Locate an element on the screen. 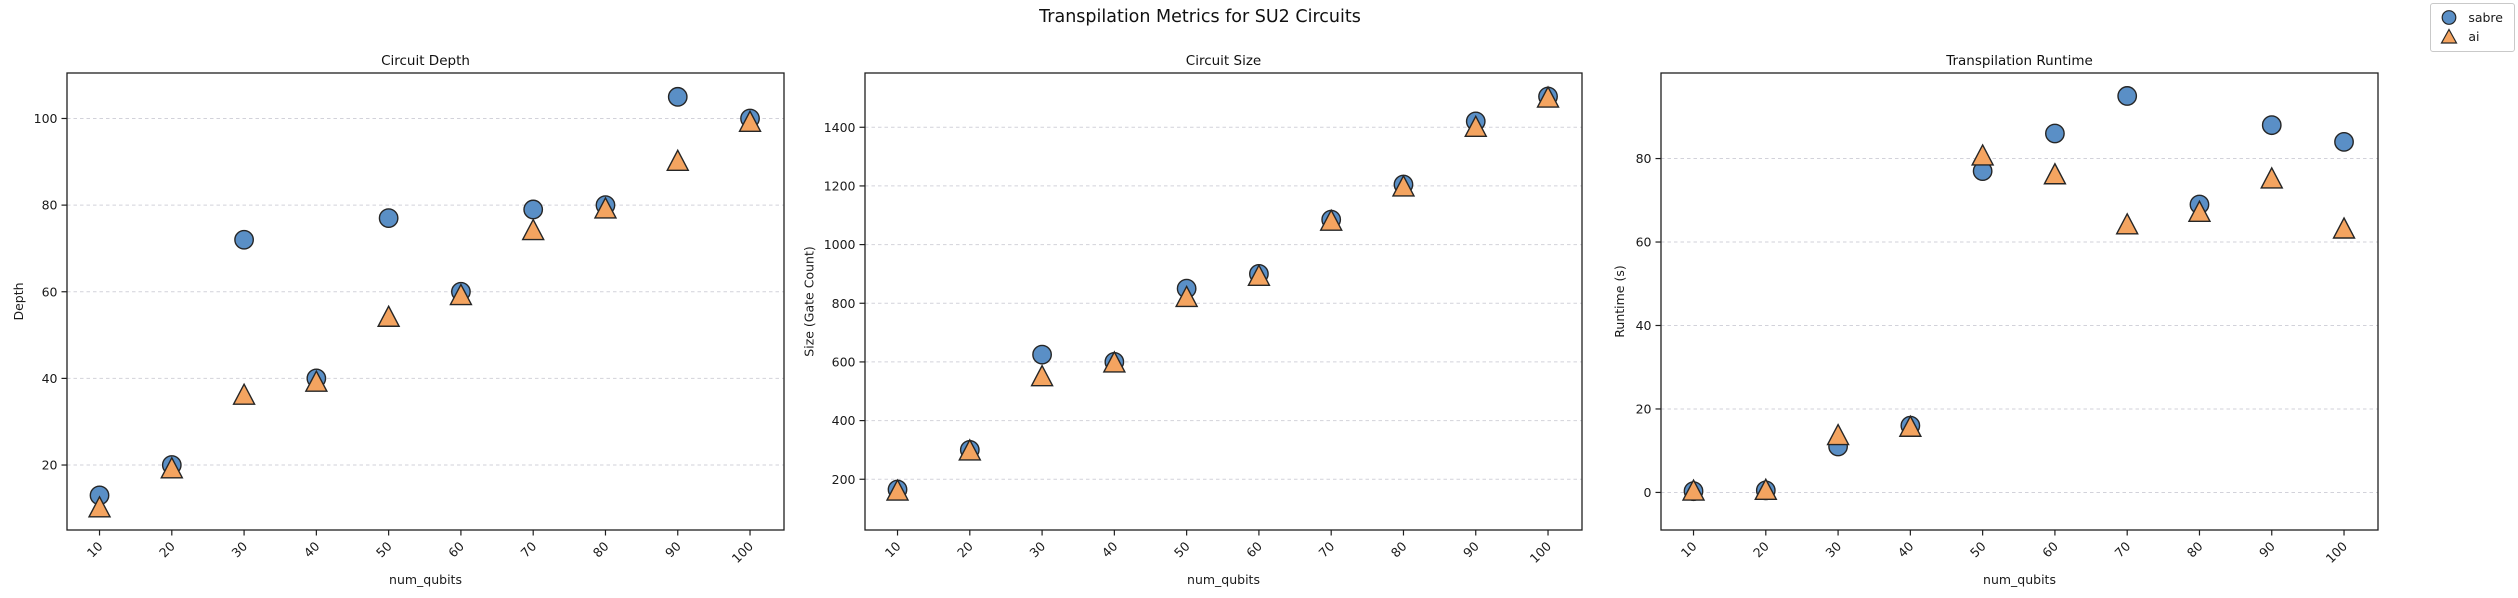 The height and width of the screenshot is (598, 2518). y-axis: 20 40 60 80 100 is located at coordinates (50, 292).